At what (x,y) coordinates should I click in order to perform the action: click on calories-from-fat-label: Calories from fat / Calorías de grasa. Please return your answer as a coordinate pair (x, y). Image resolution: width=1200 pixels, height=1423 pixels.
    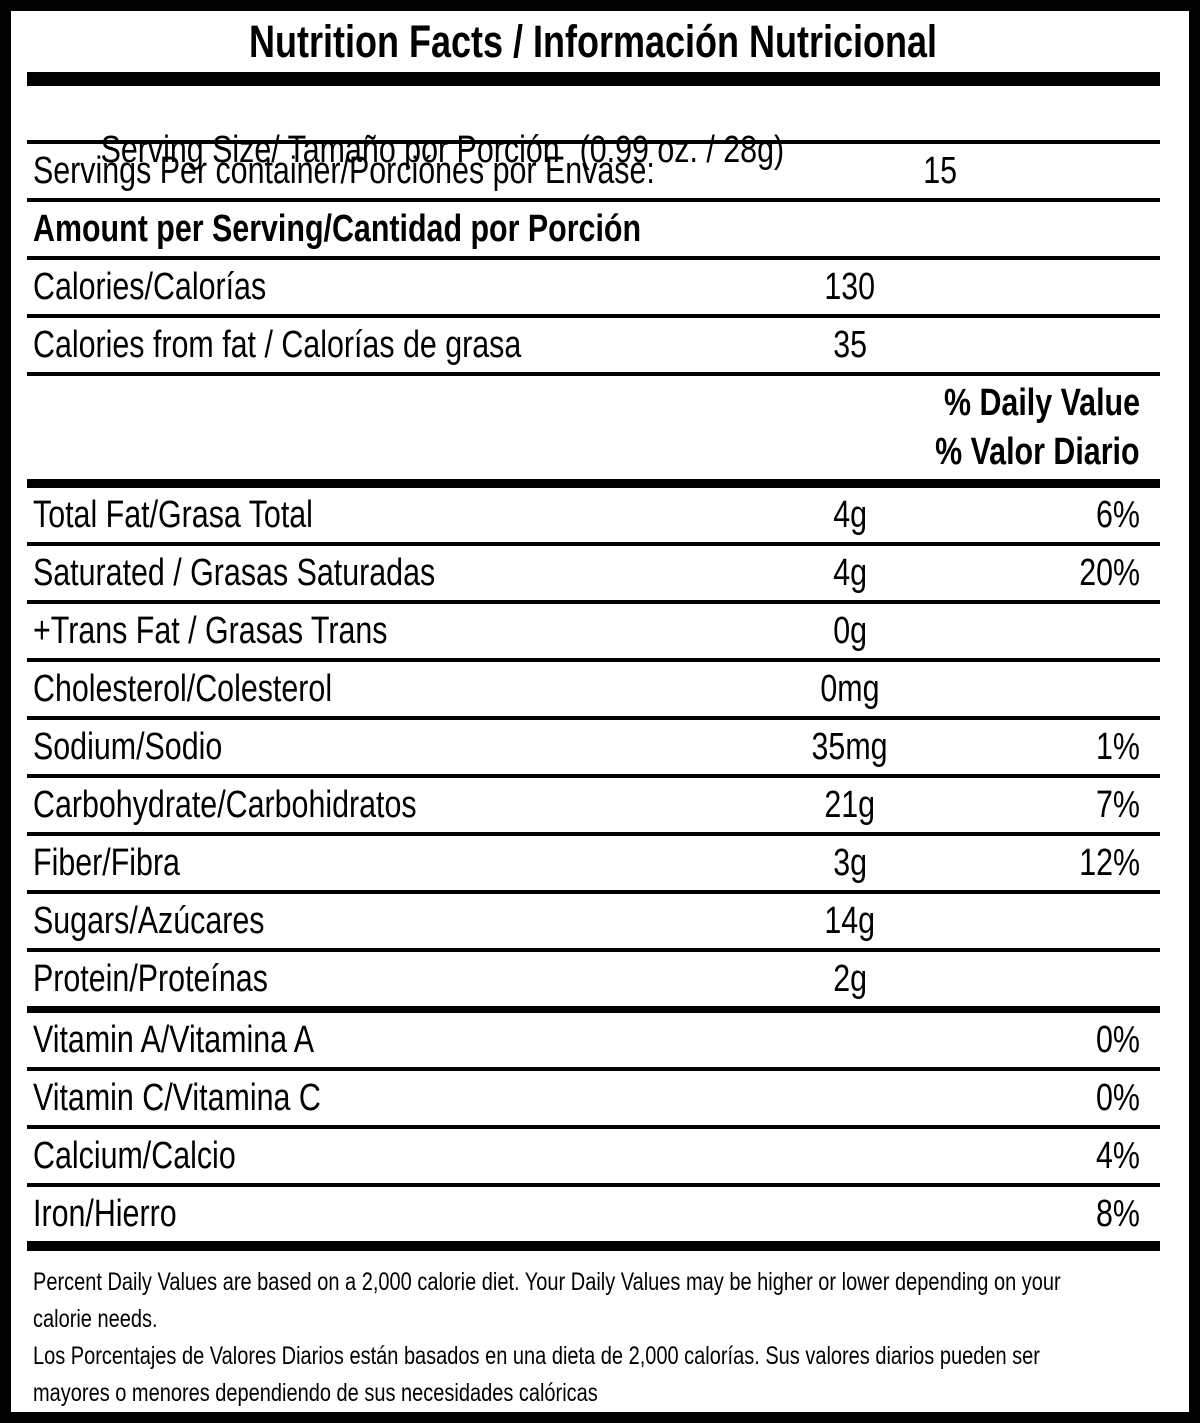
    Looking at the image, I should click on (277, 344).